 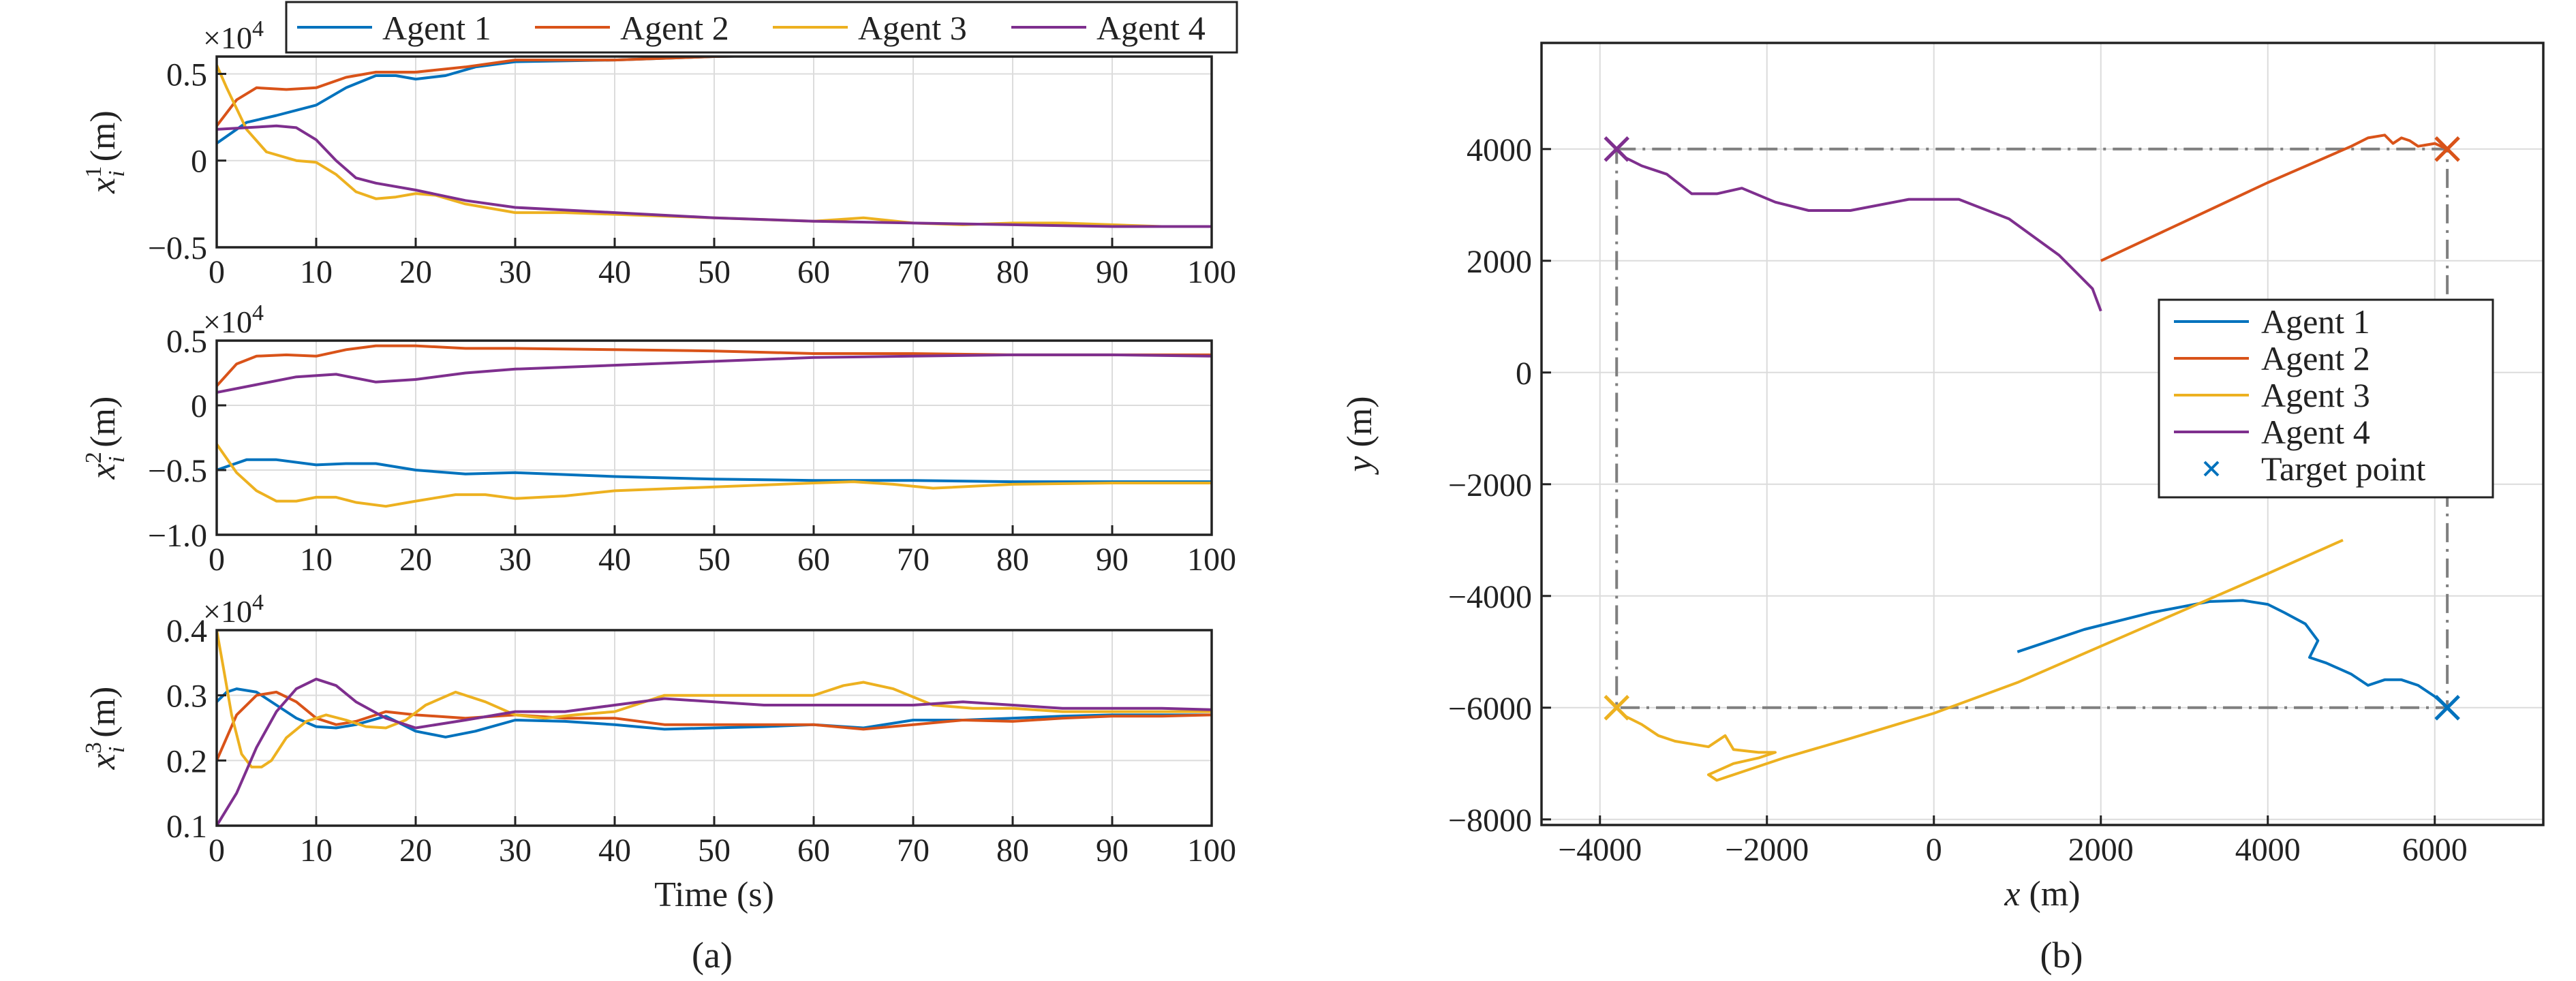 I want to click on y-tick-label: −8000, so click(x=1490, y=821).